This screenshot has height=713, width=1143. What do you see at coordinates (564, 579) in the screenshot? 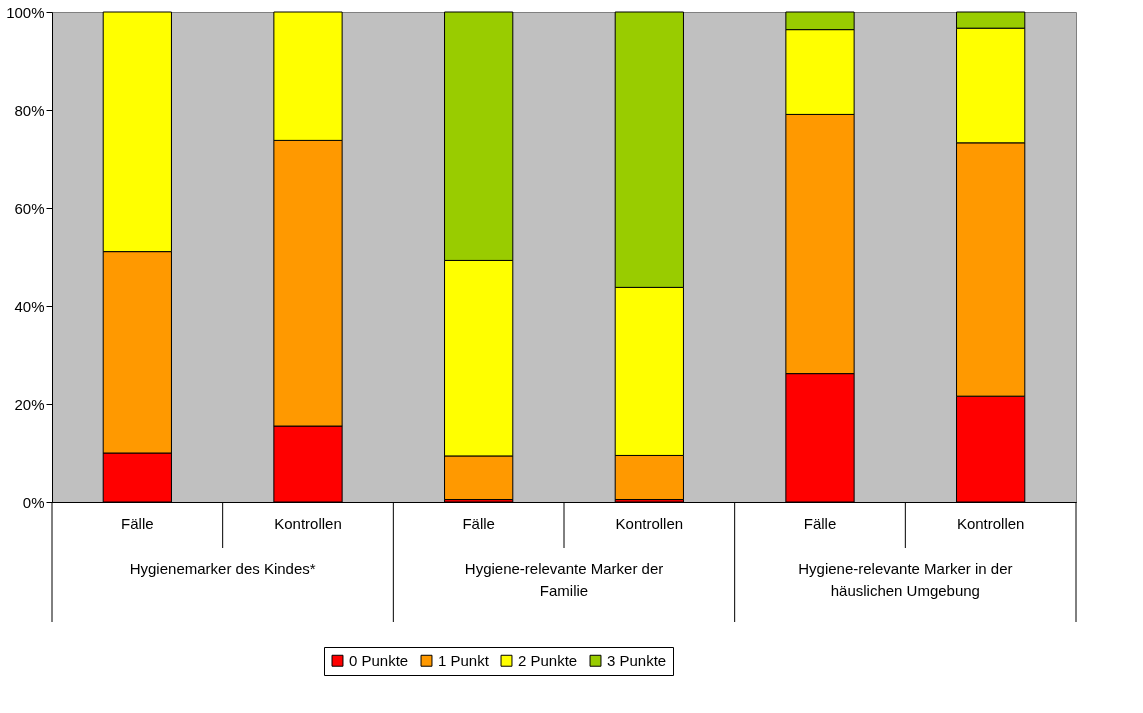
I see `text: Hygiene-relevante Marker der Familie` at bounding box center [564, 579].